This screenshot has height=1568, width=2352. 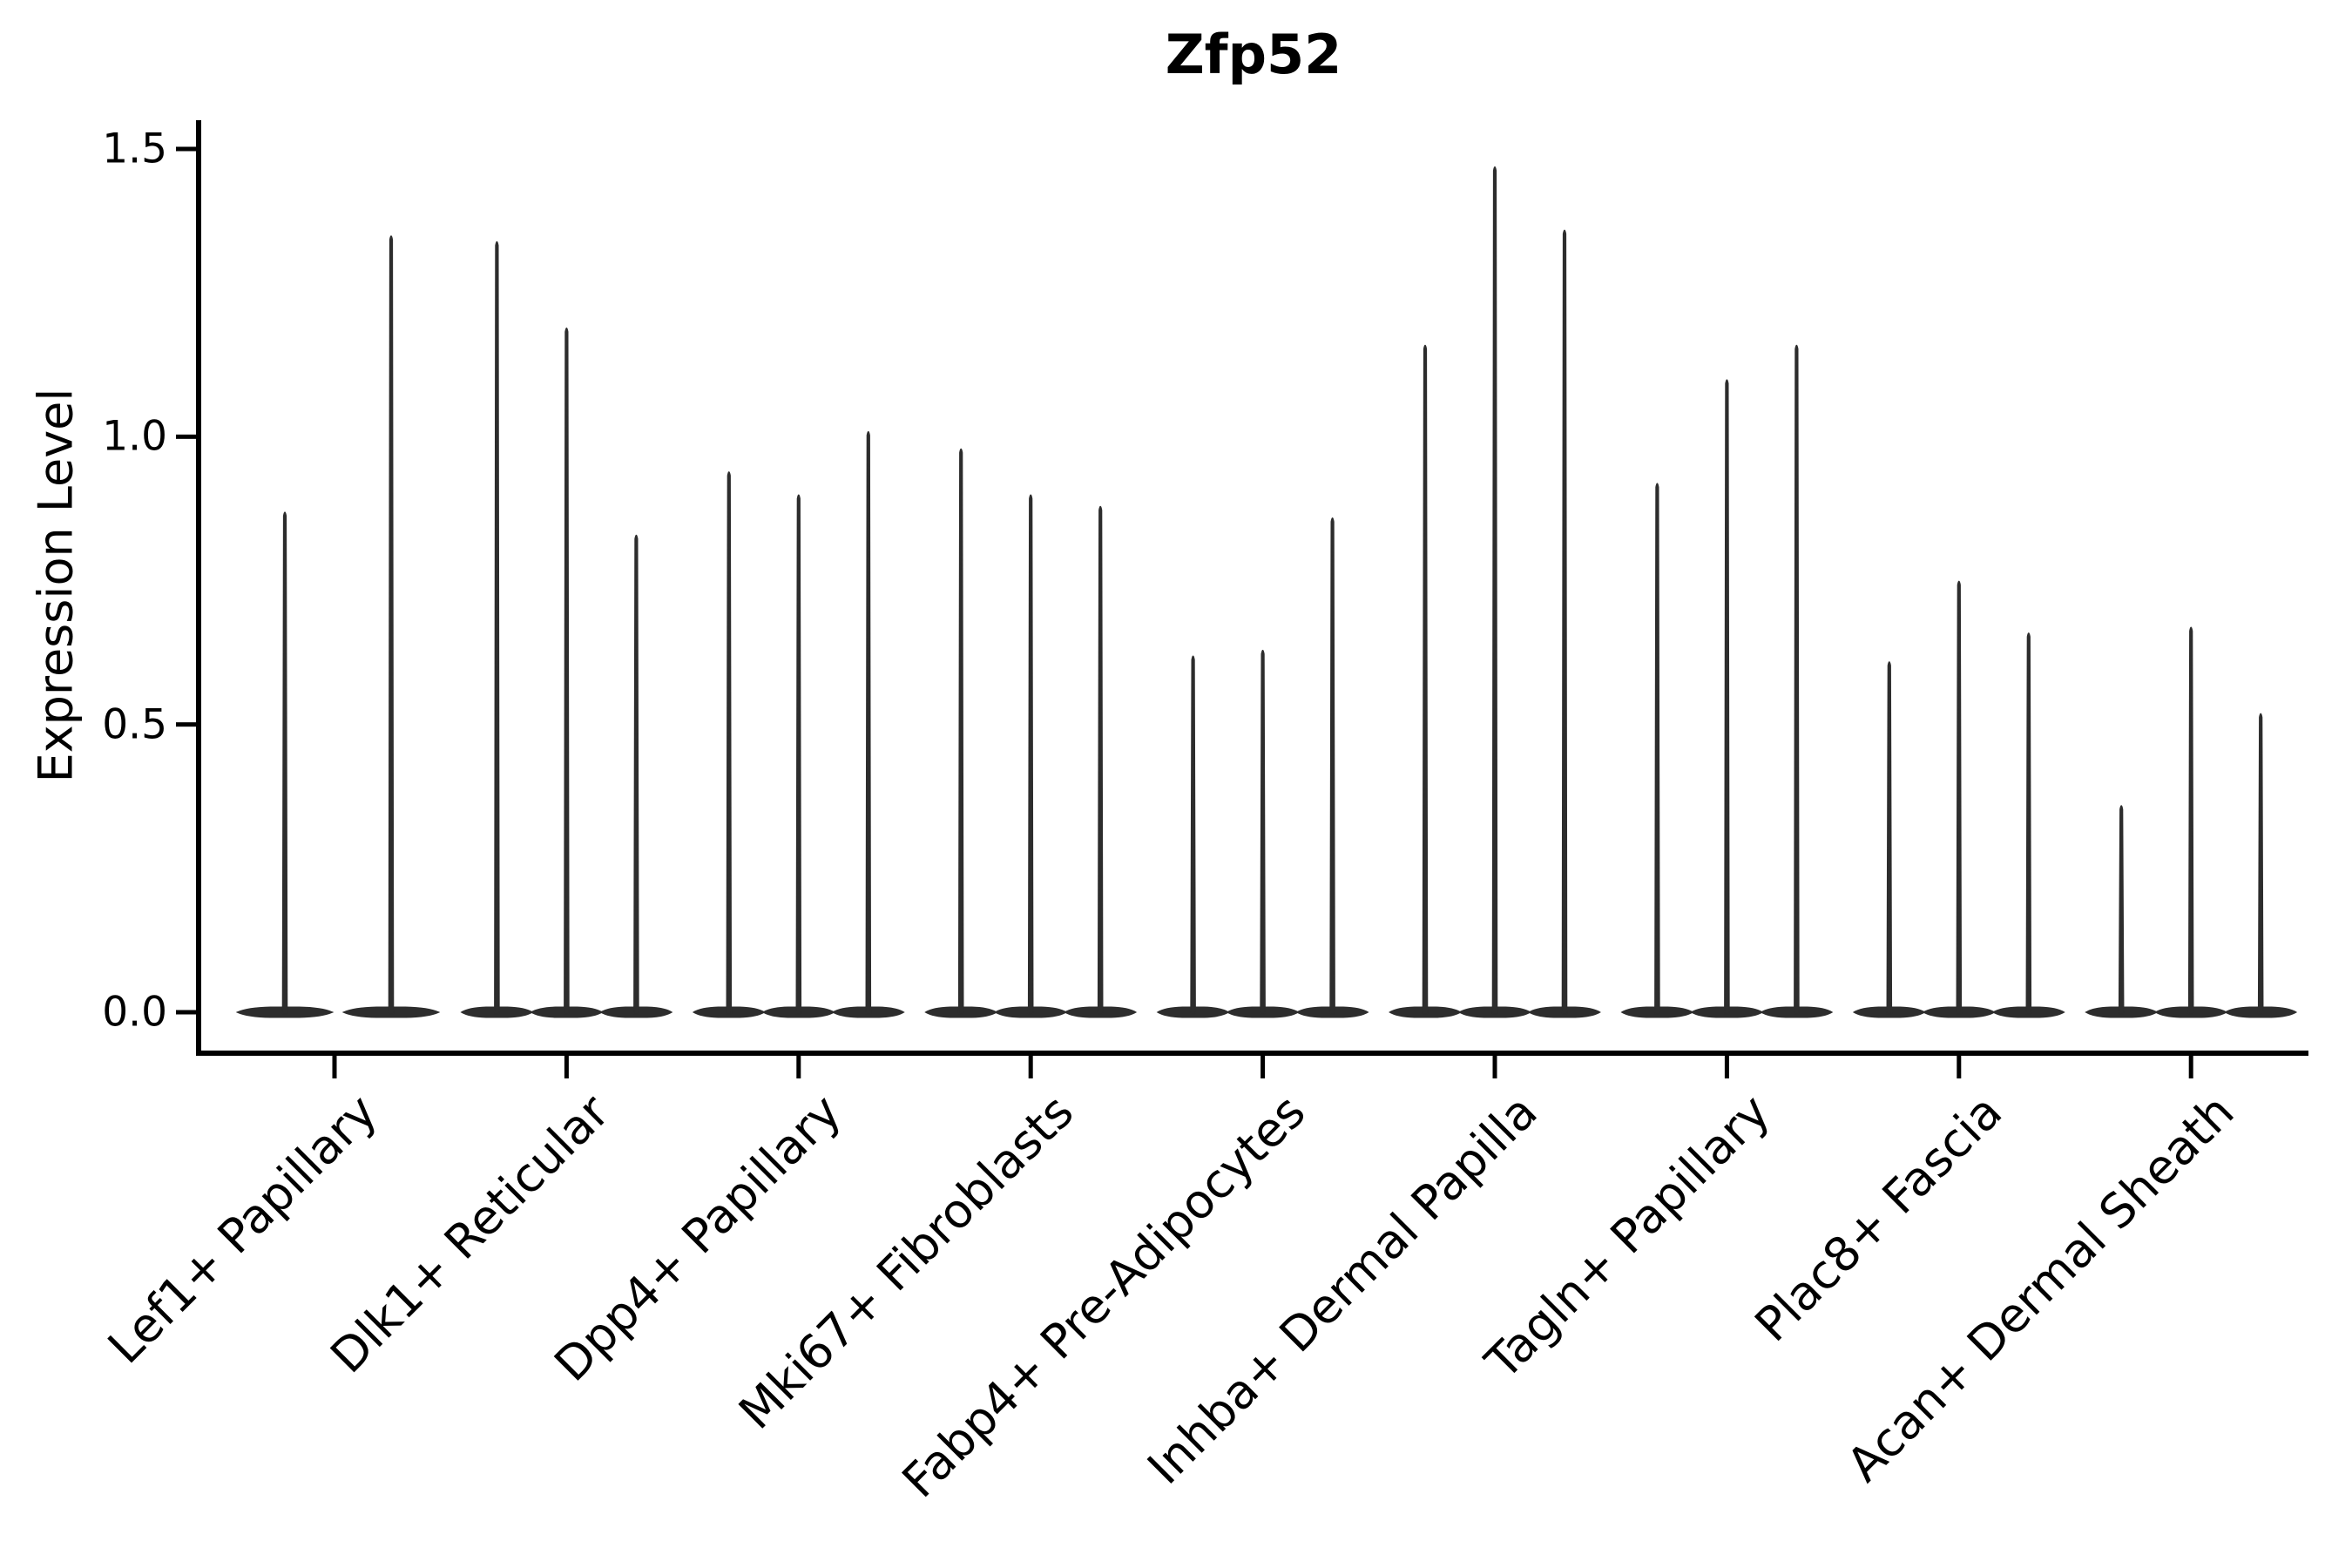 I want to click on chart-title: Zfp52, so click(x=1253, y=54).